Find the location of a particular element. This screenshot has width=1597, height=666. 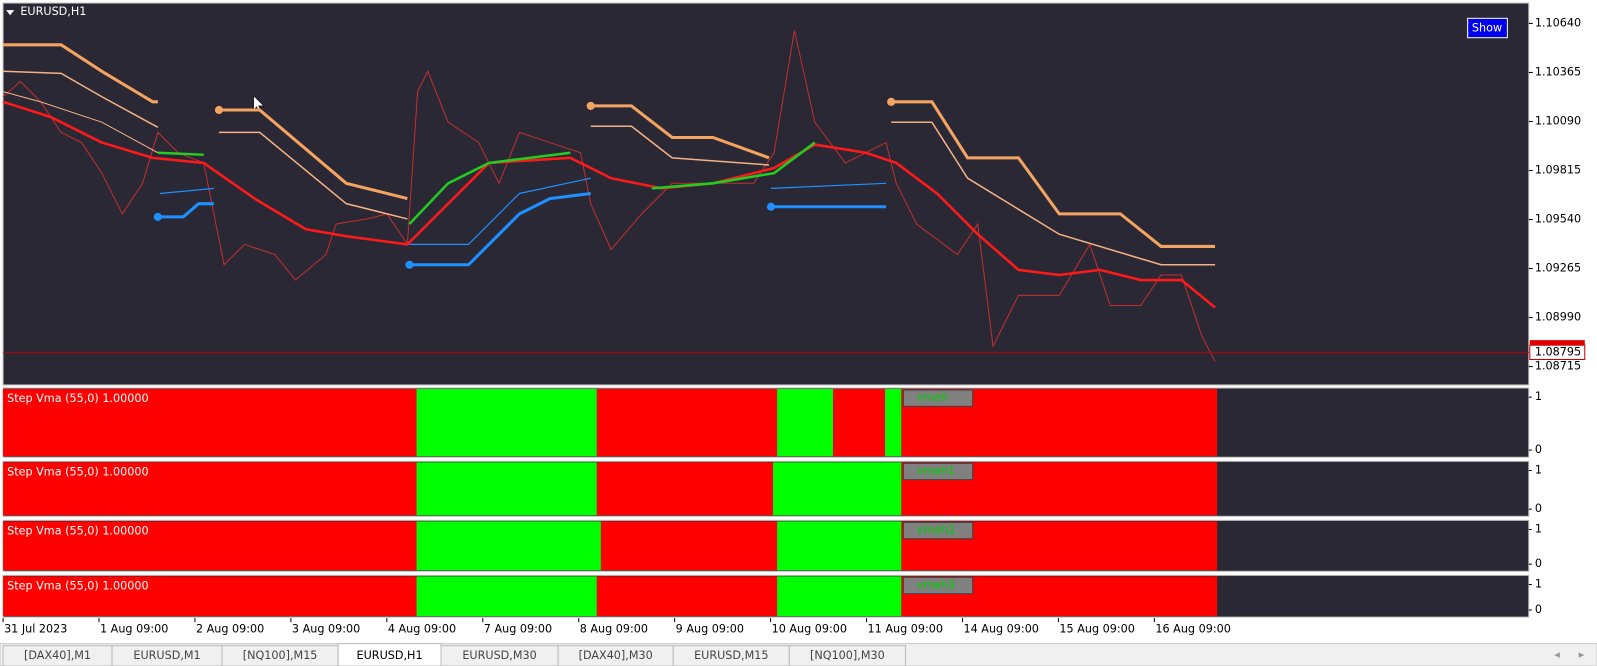

band-thin is located at coordinates (80, 122).